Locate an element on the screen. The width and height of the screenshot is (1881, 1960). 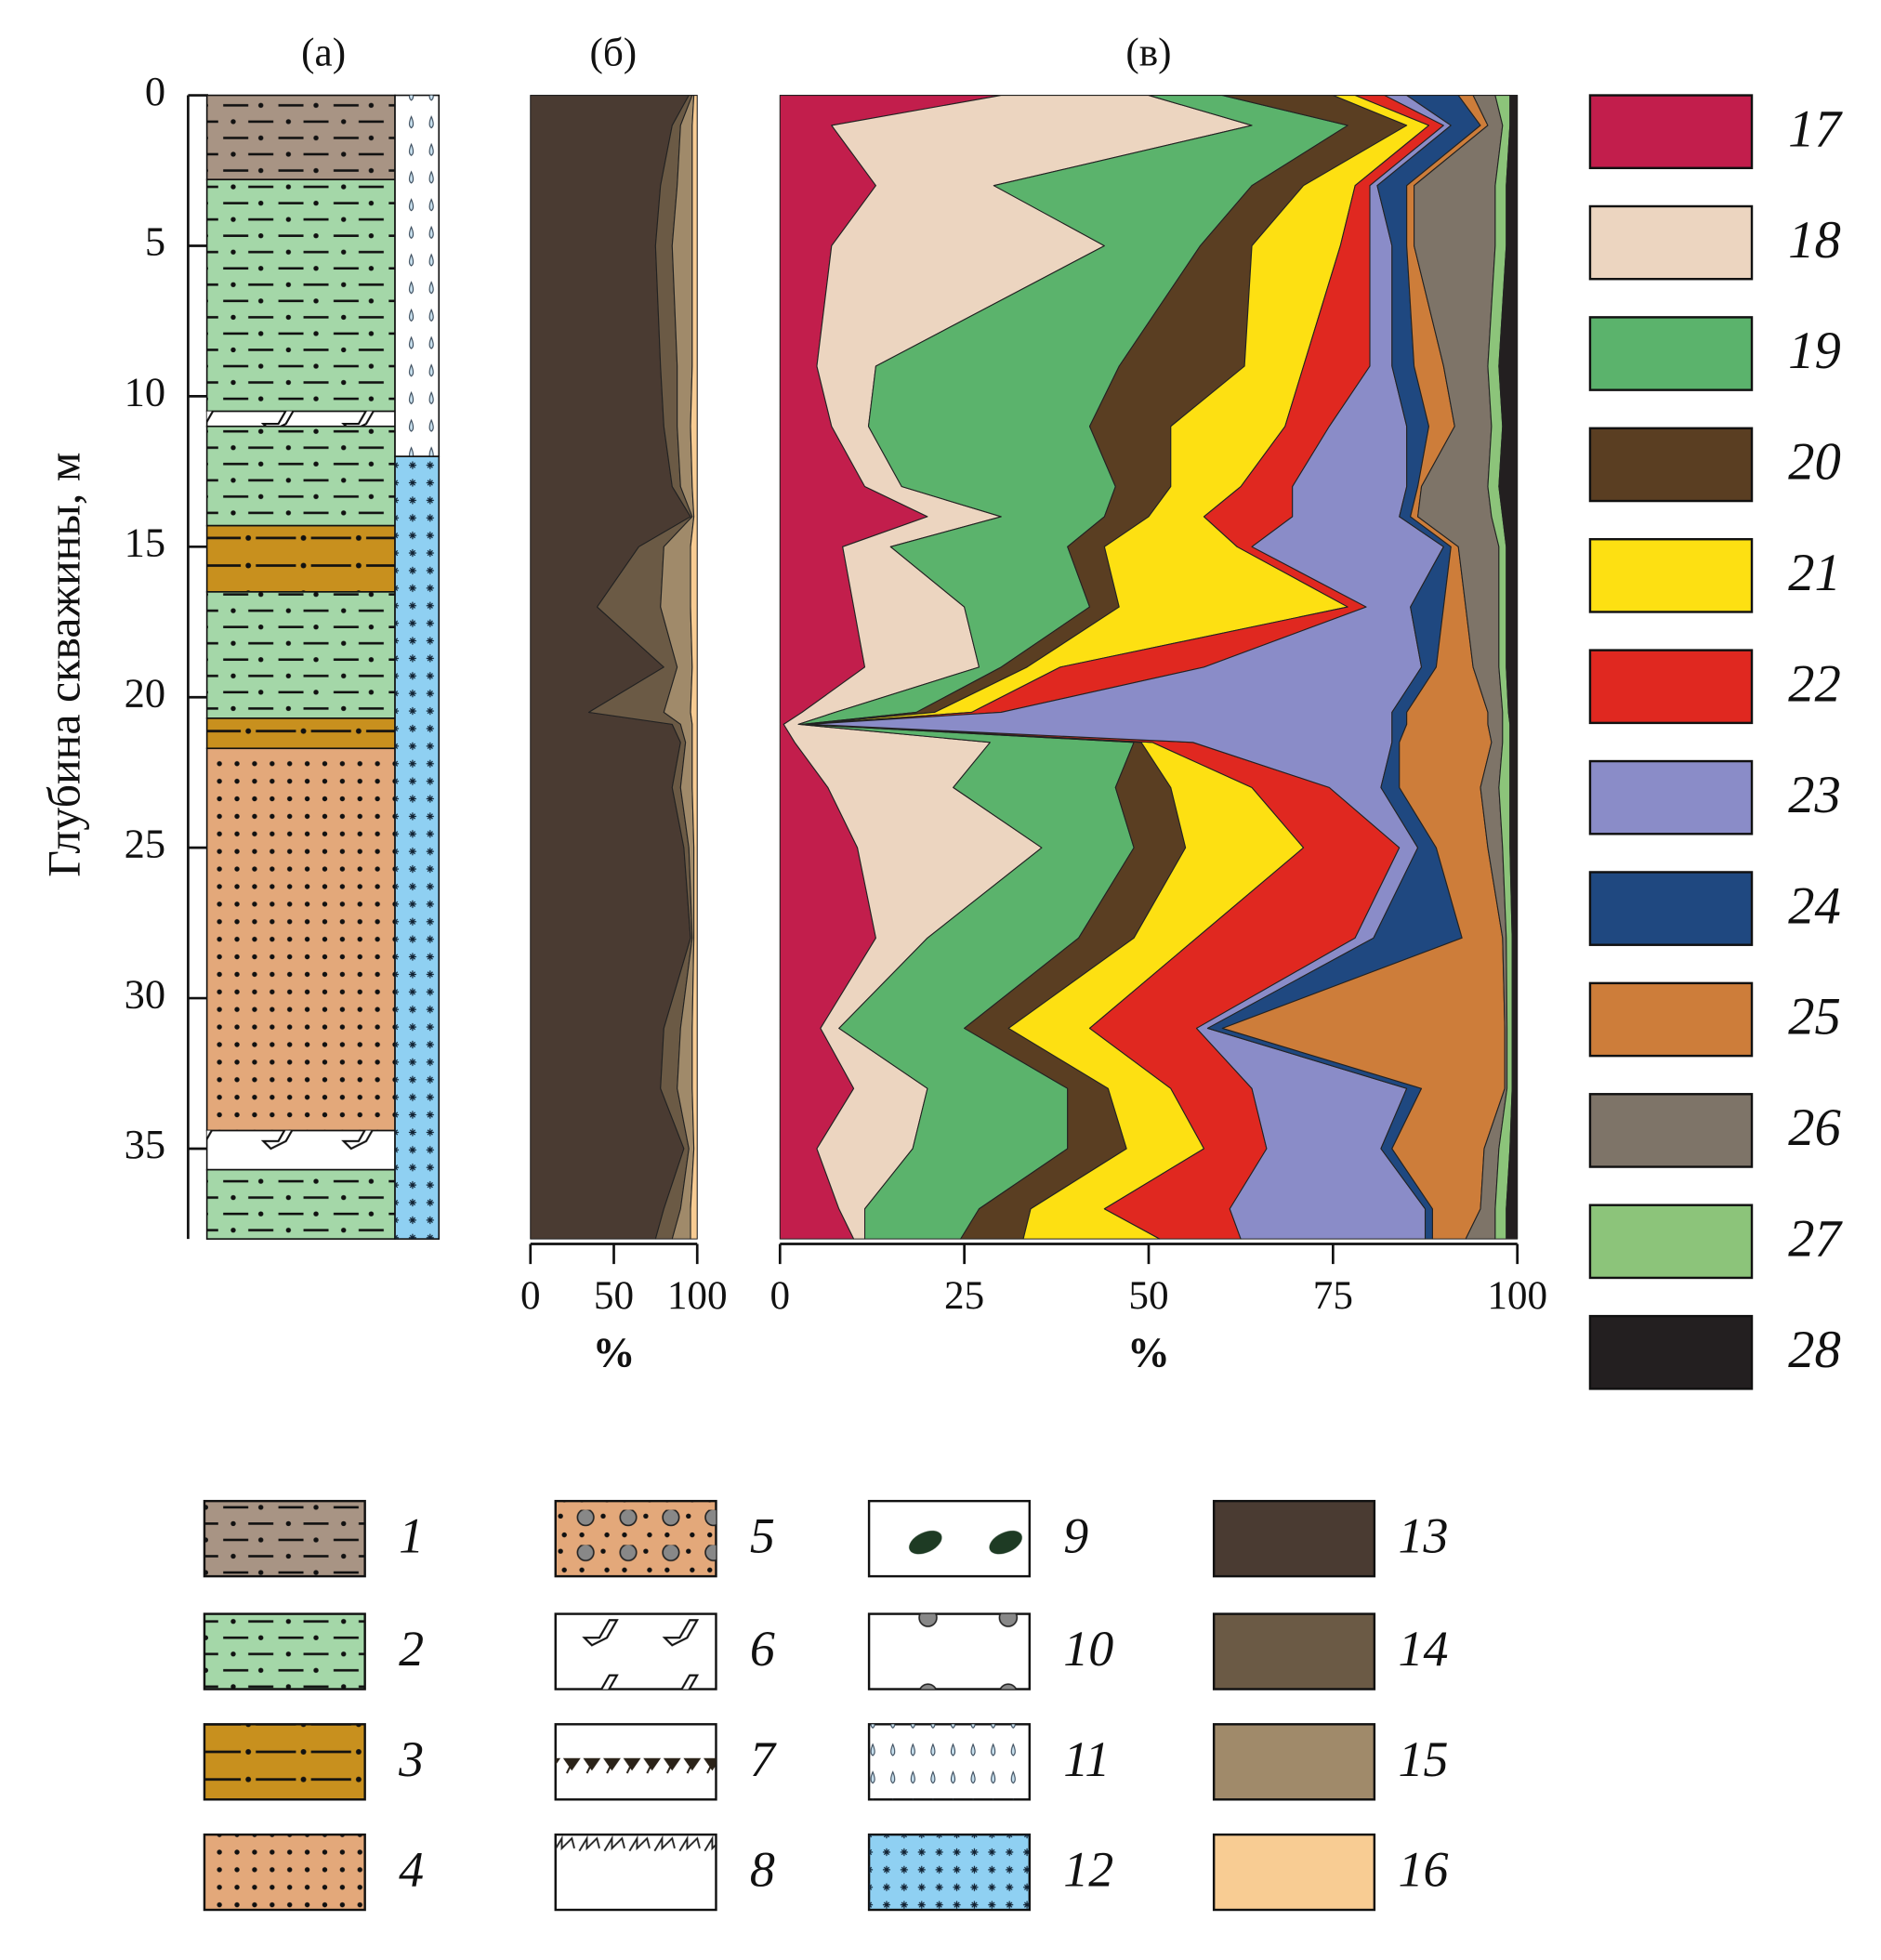
y-tick-label: 35 is located at coordinates (145, 1144).